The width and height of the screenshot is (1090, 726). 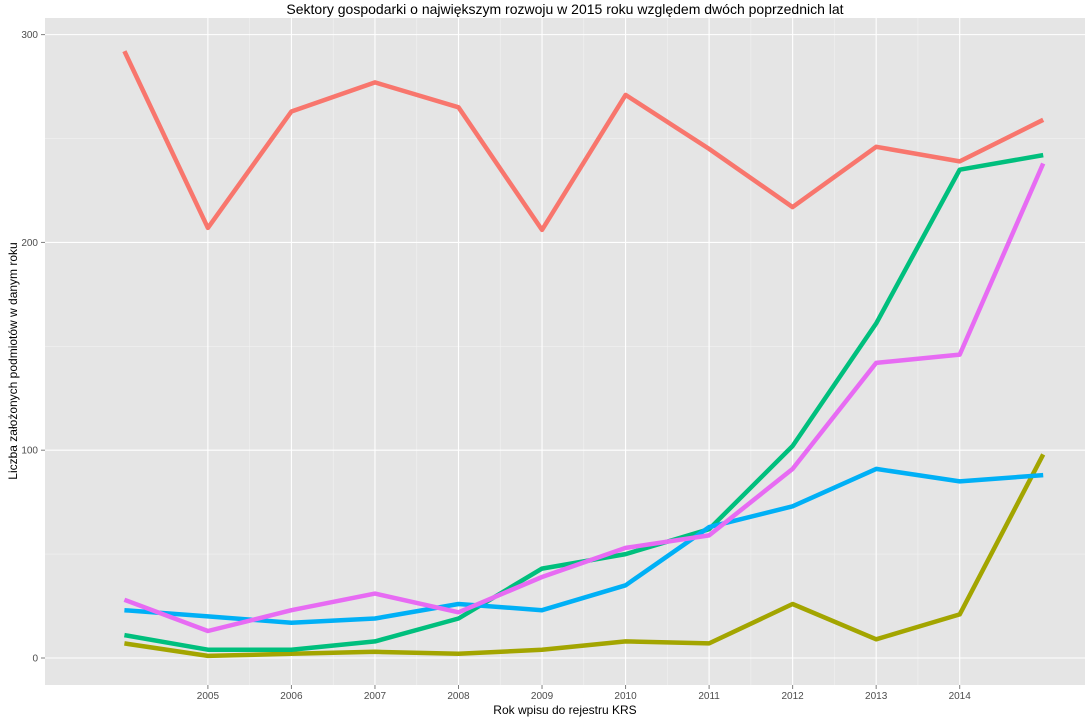 What do you see at coordinates (458, 696) in the screenshot?
I see `x-tick-label: 2008` at bounding box center [458, 696].